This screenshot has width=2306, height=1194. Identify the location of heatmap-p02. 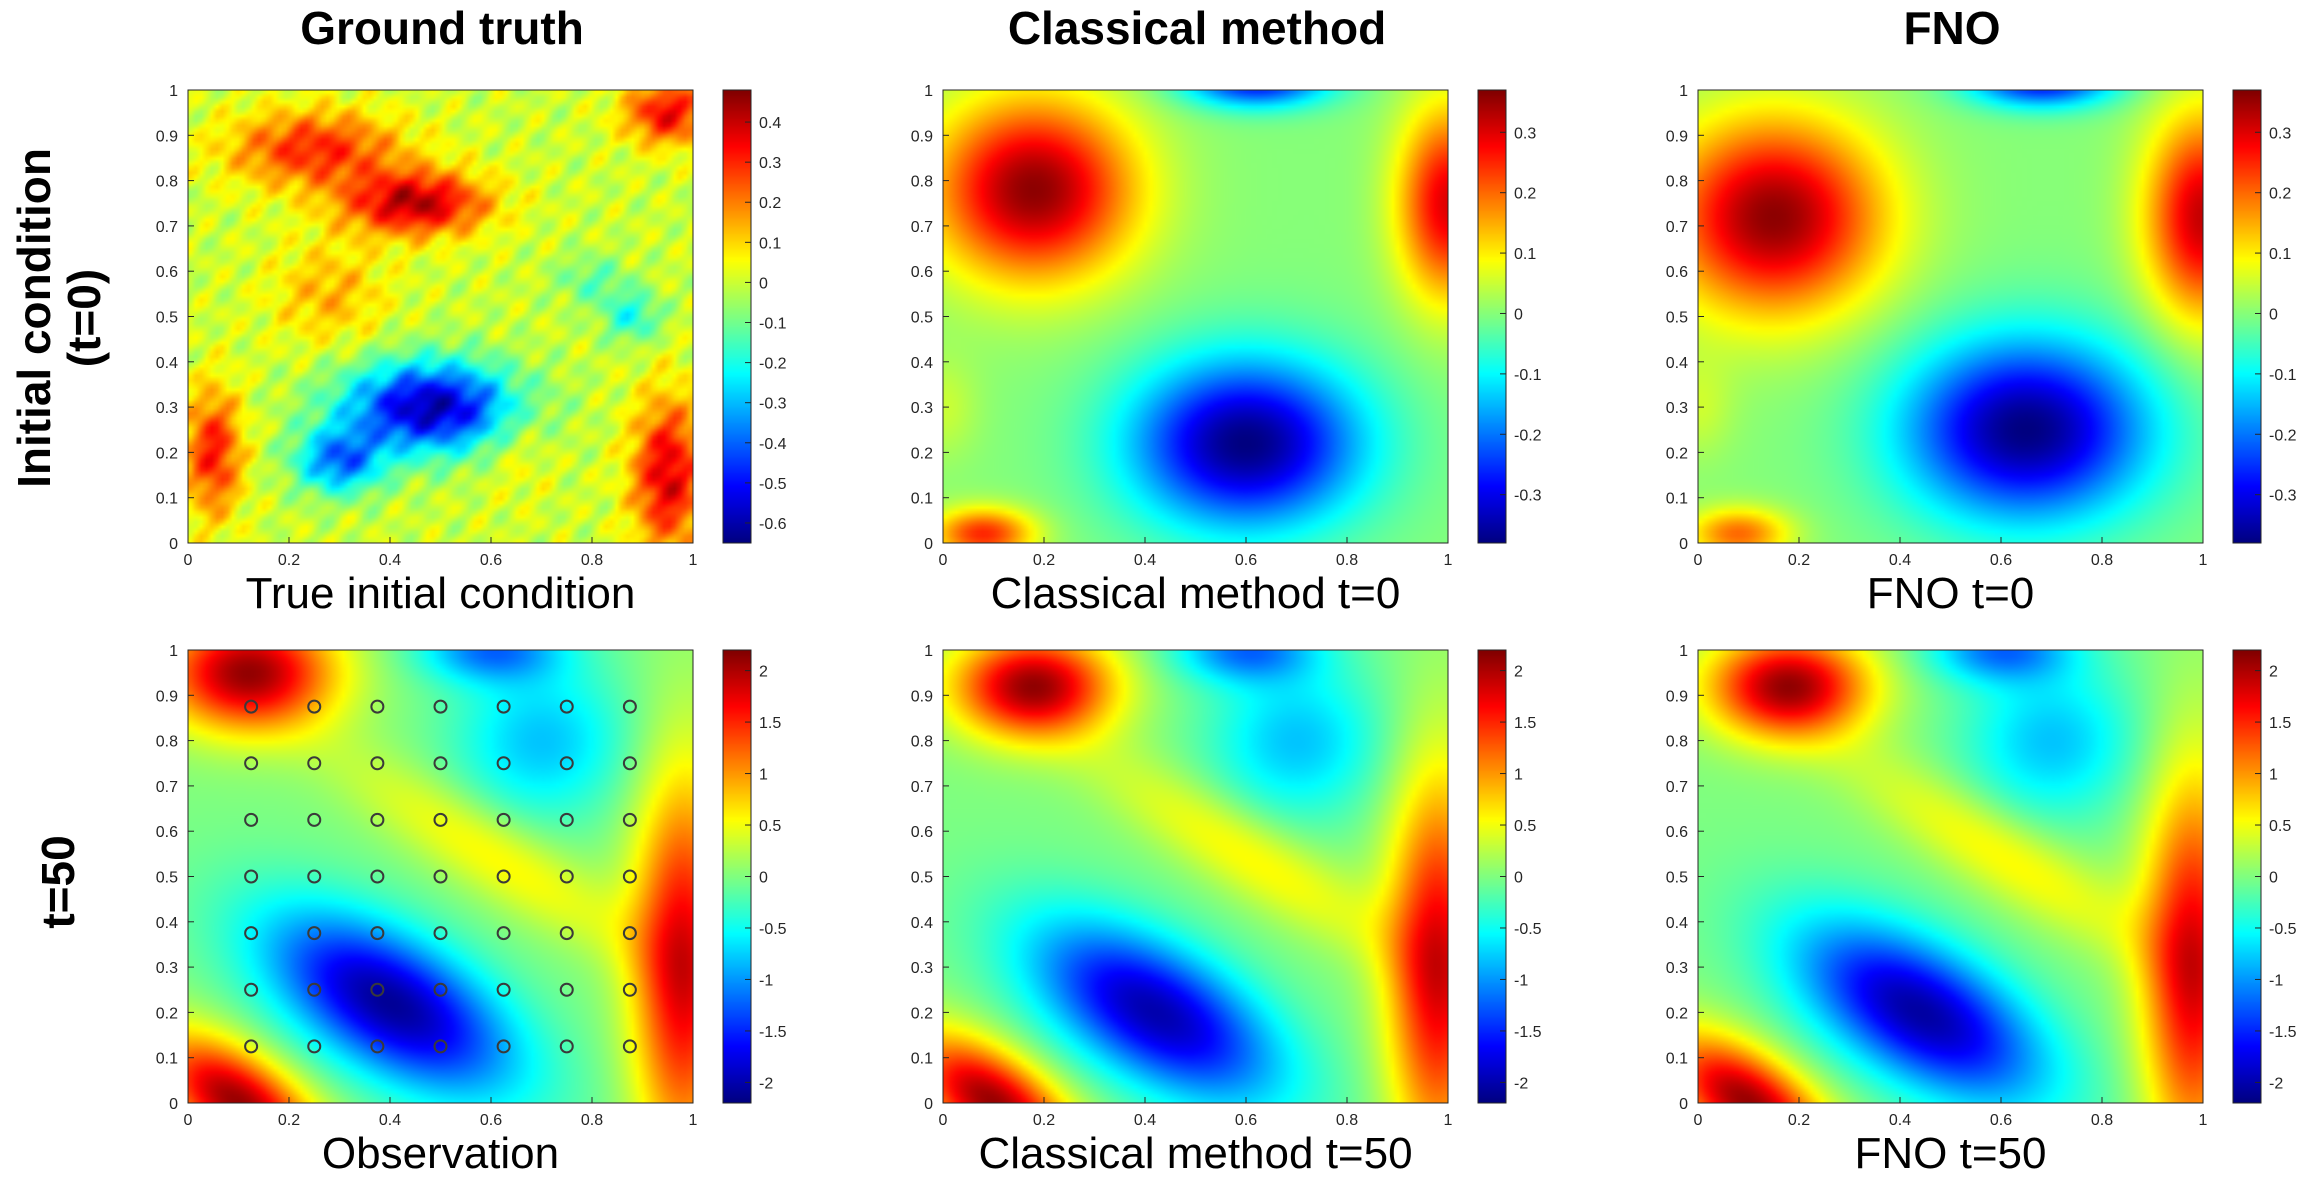
(1950, 316).